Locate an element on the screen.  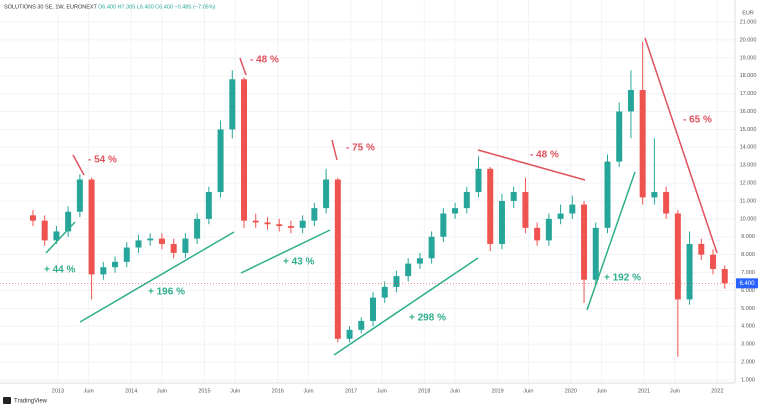
annotation: + 298 % is located at coordinates (427, 318).